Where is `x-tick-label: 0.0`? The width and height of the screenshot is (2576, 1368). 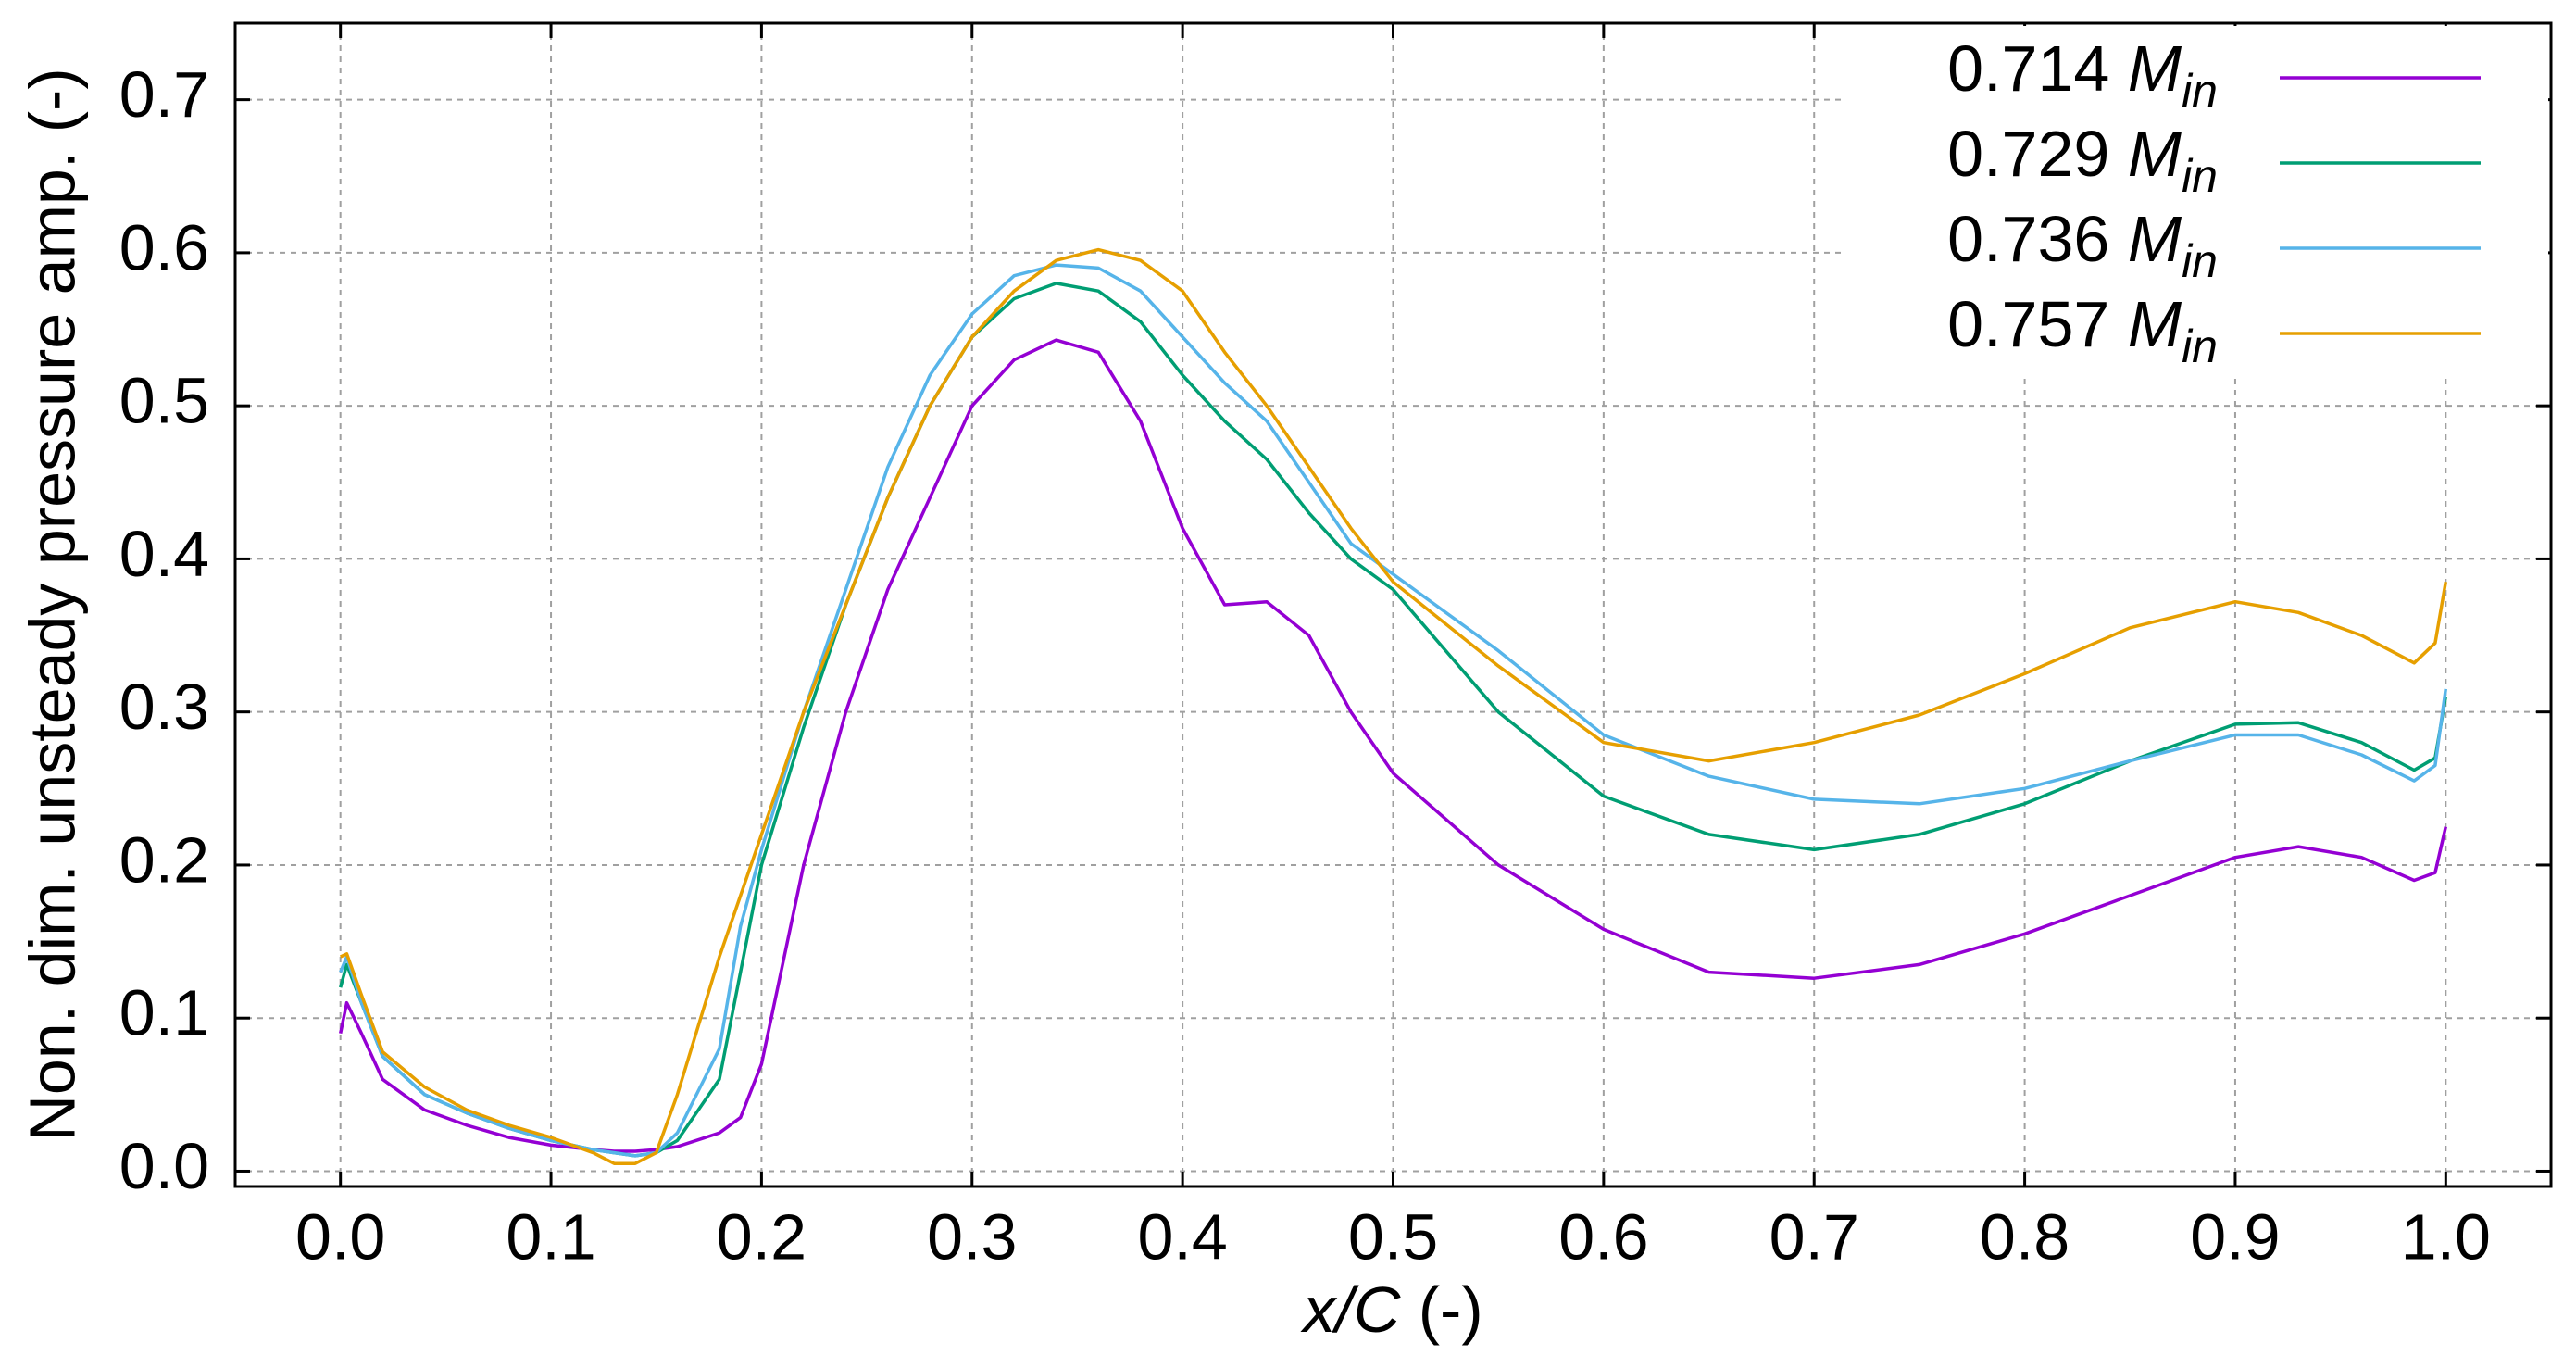
x-tick-label: 0.0 is located at coordinates (340, 1236).